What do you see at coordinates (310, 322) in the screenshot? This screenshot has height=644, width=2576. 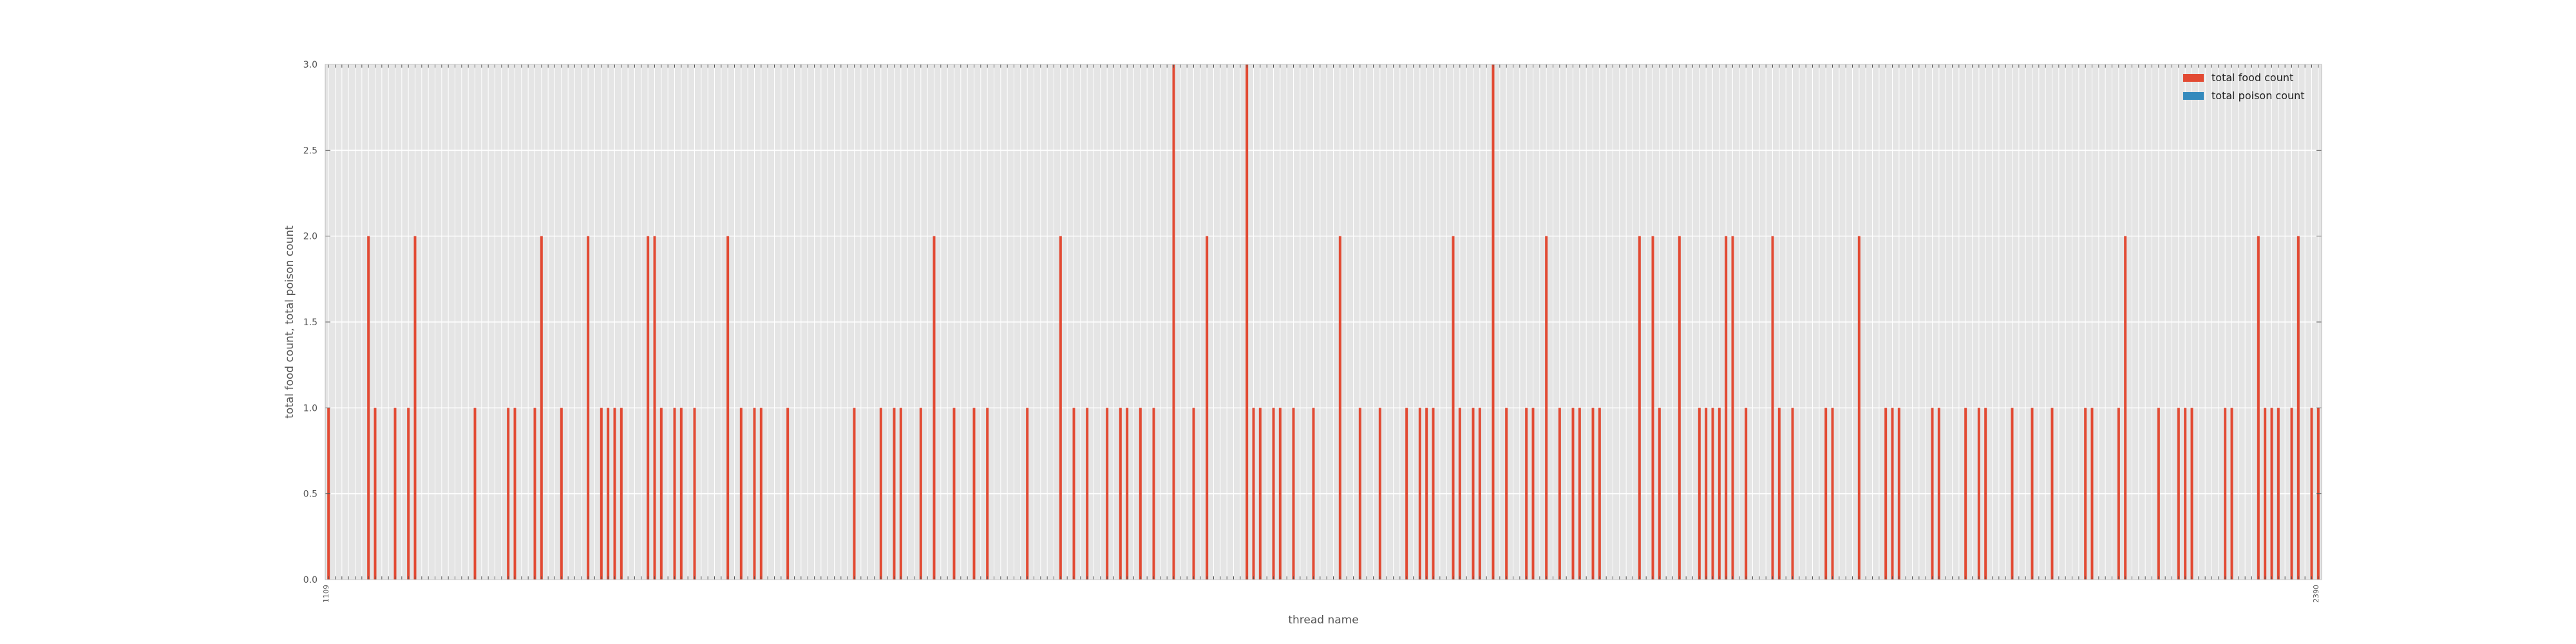 I see `y-tick-label: 1.5` at bounding box center [310, 322].